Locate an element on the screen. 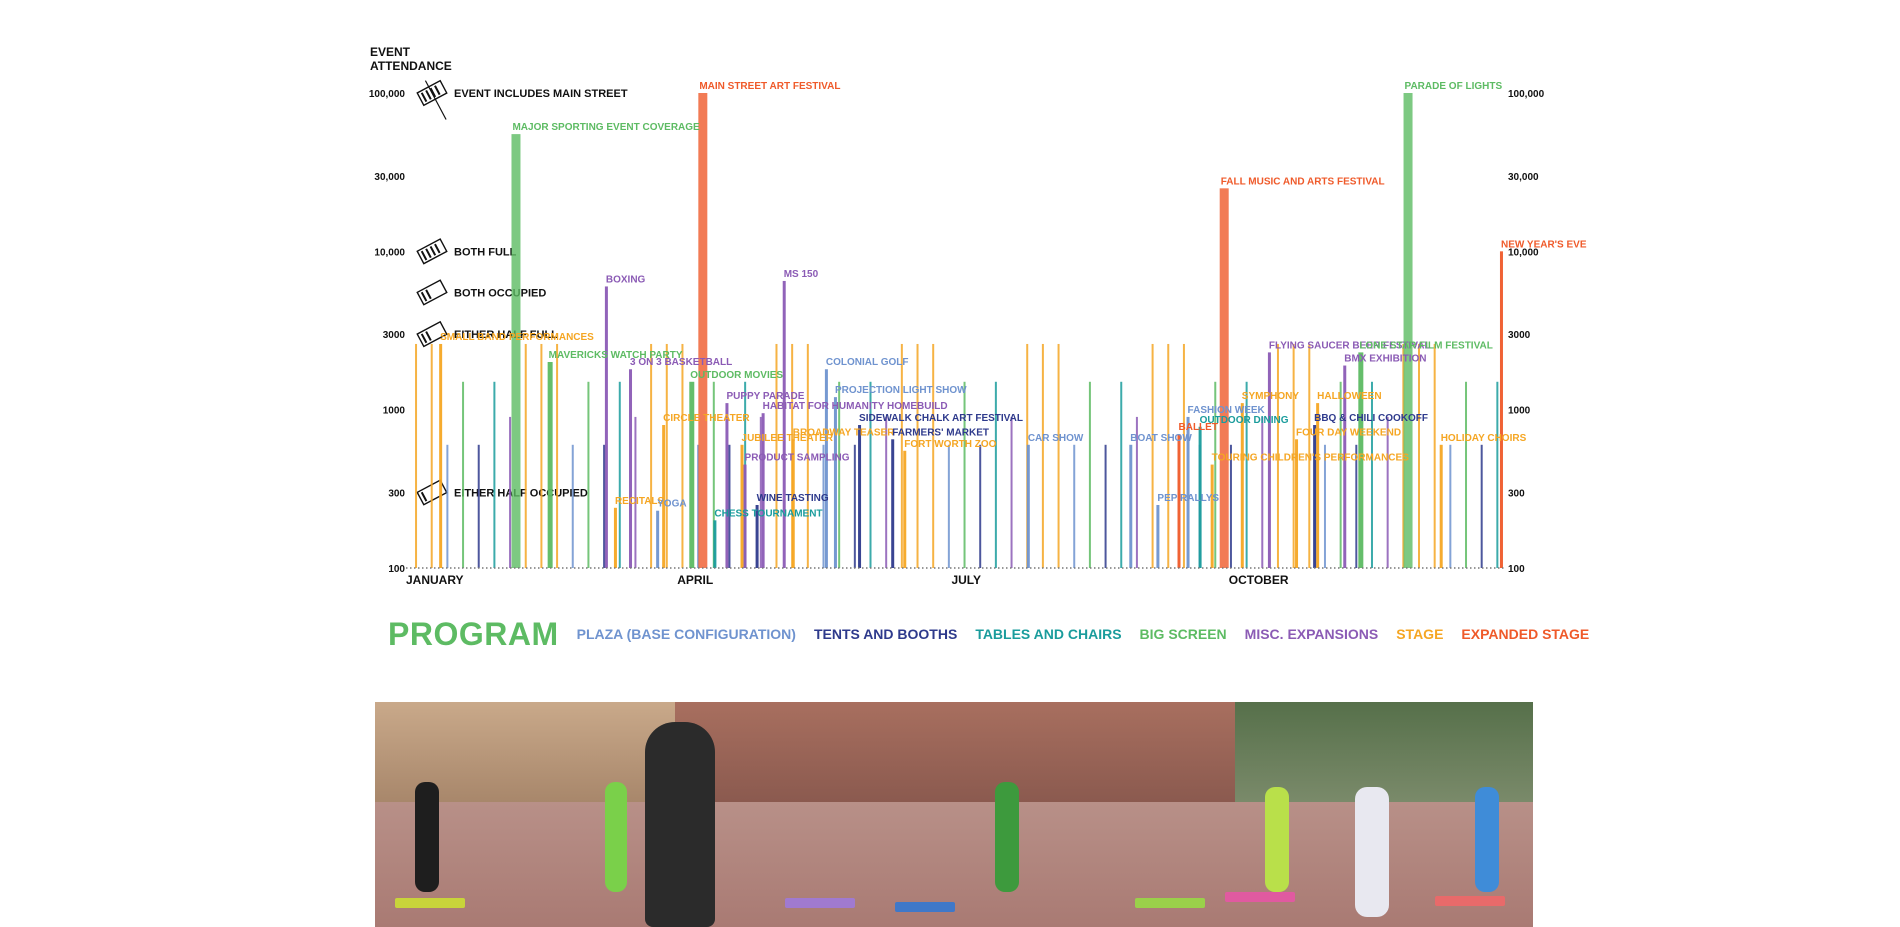  instructor-figure is located at coordinates (680, 824).